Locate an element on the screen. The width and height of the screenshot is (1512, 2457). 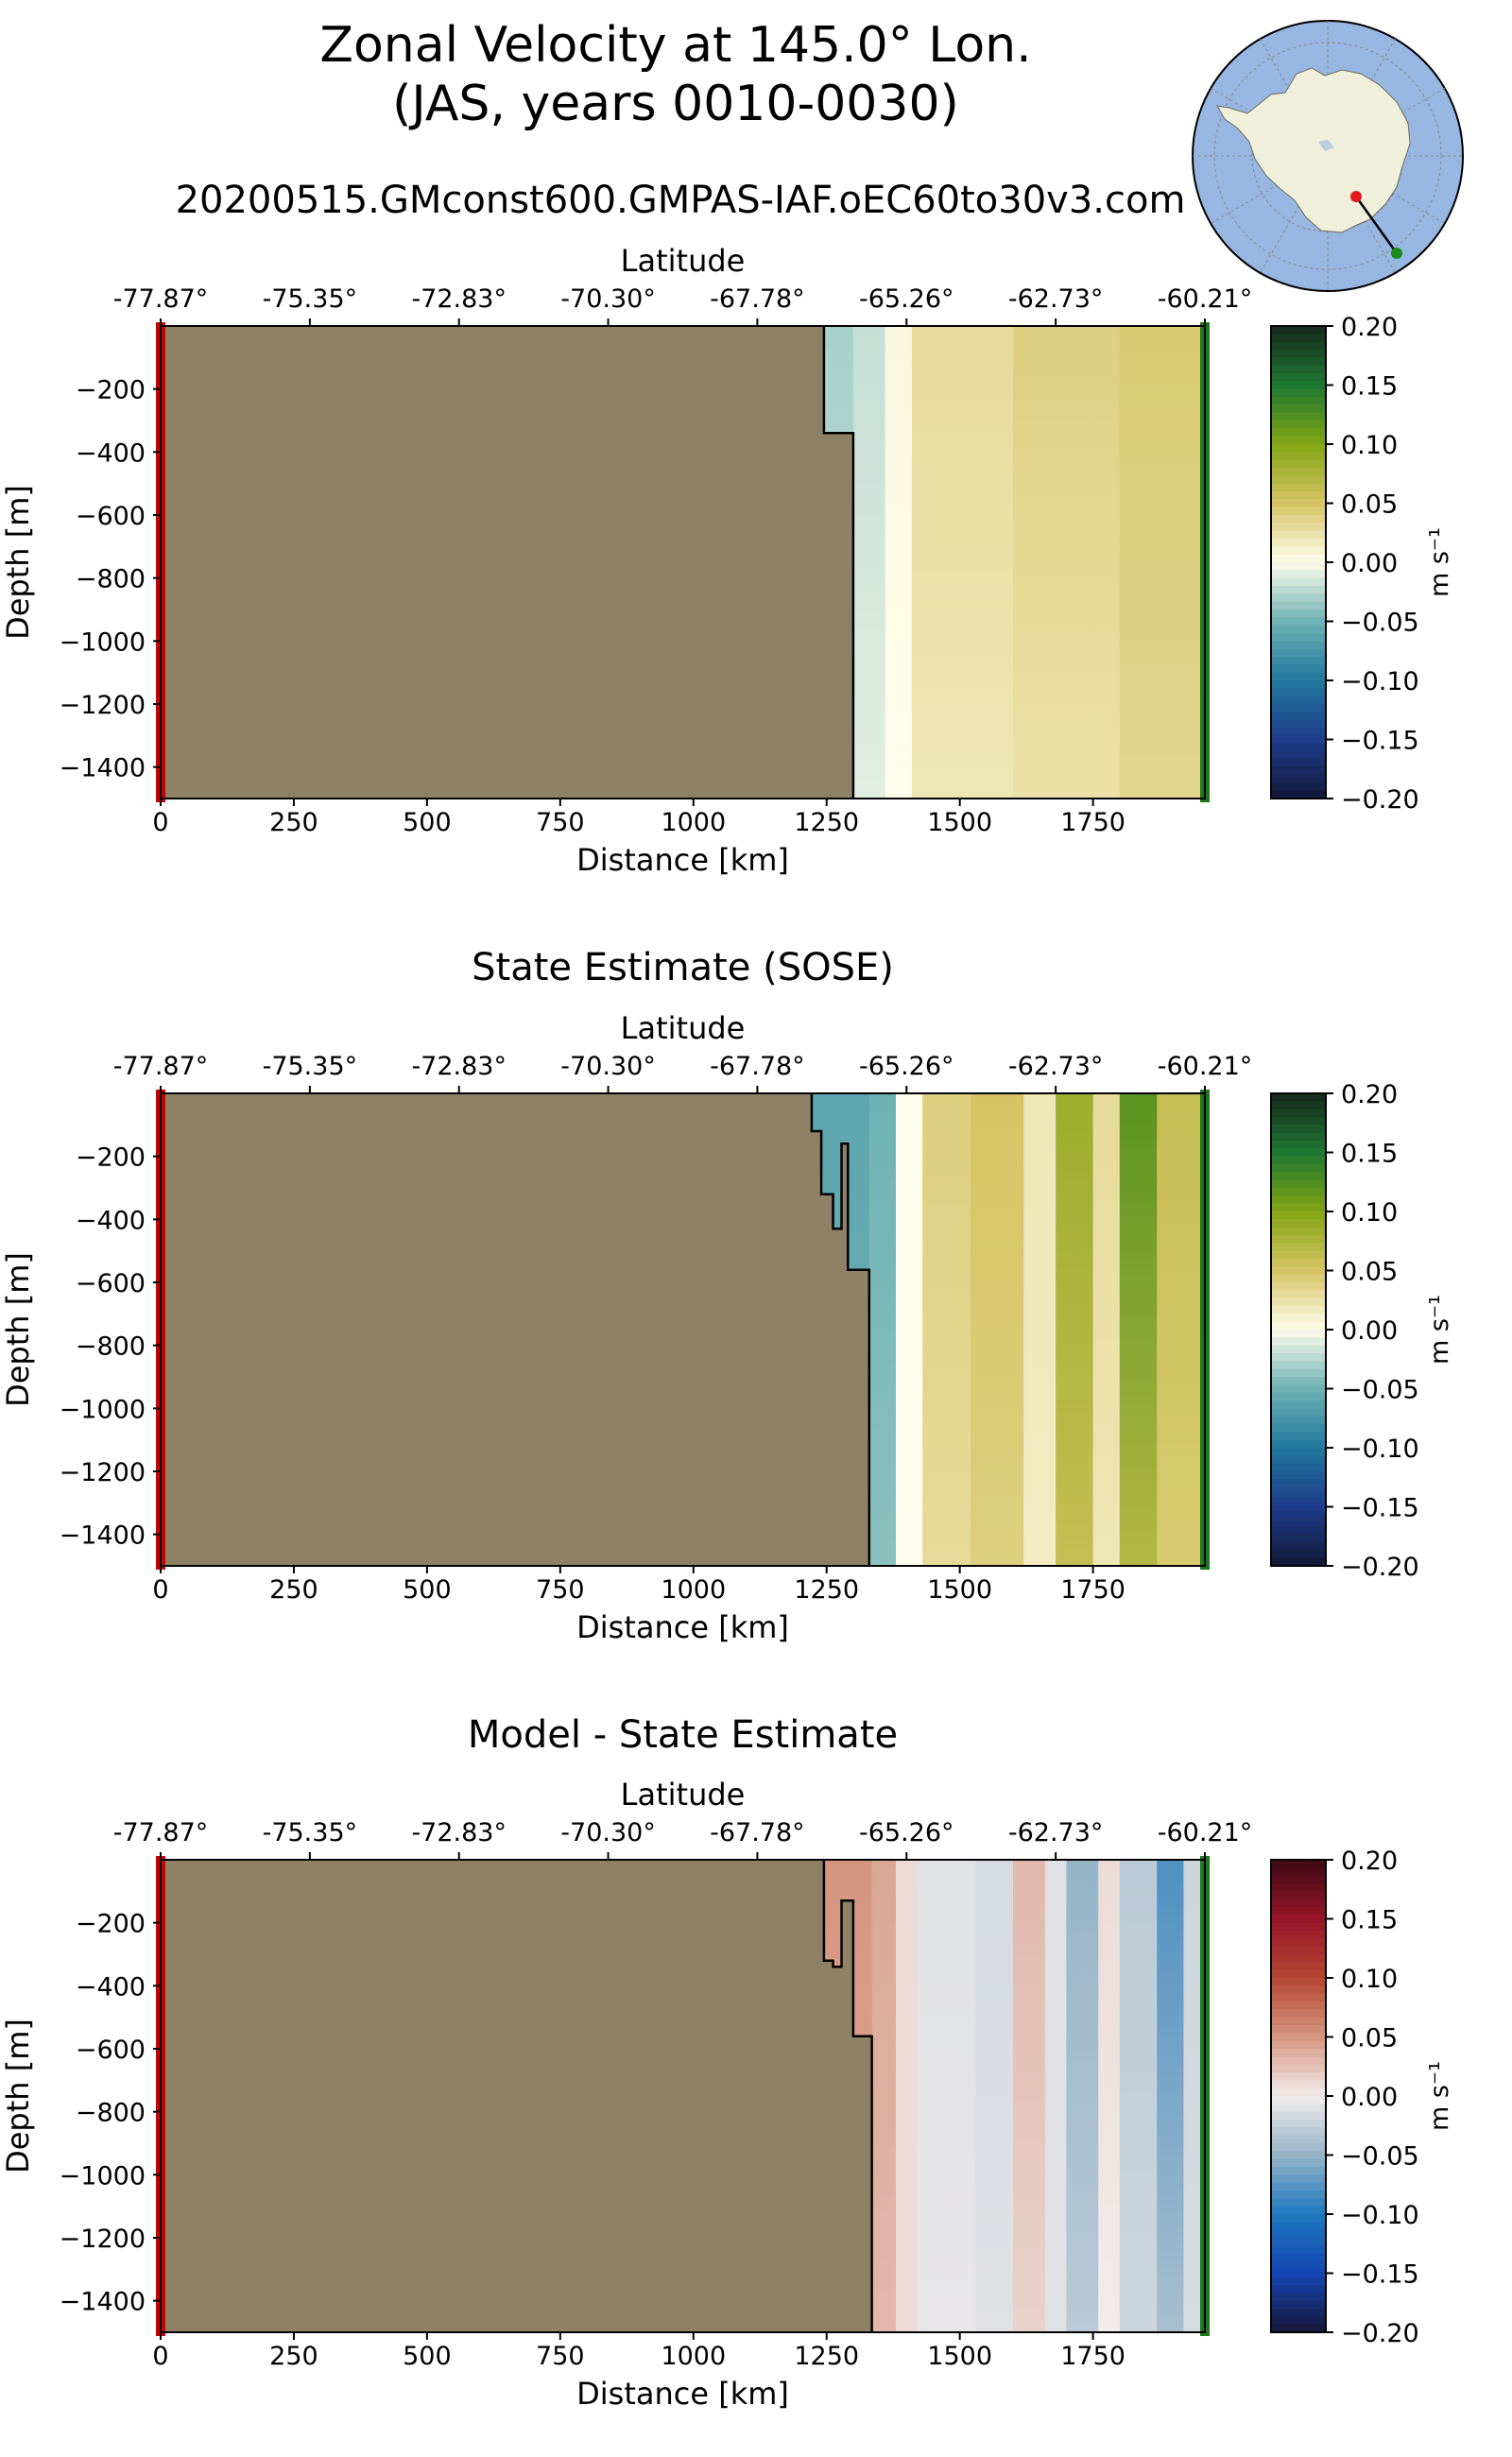
inset-latitude-circle is located at coordinates (1327, 156).